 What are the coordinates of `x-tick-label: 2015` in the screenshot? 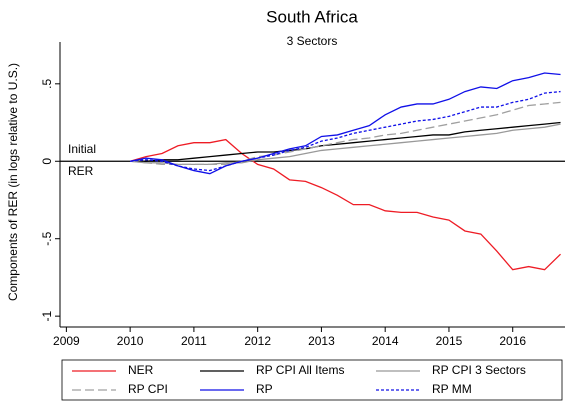 It's located at (449, 341).